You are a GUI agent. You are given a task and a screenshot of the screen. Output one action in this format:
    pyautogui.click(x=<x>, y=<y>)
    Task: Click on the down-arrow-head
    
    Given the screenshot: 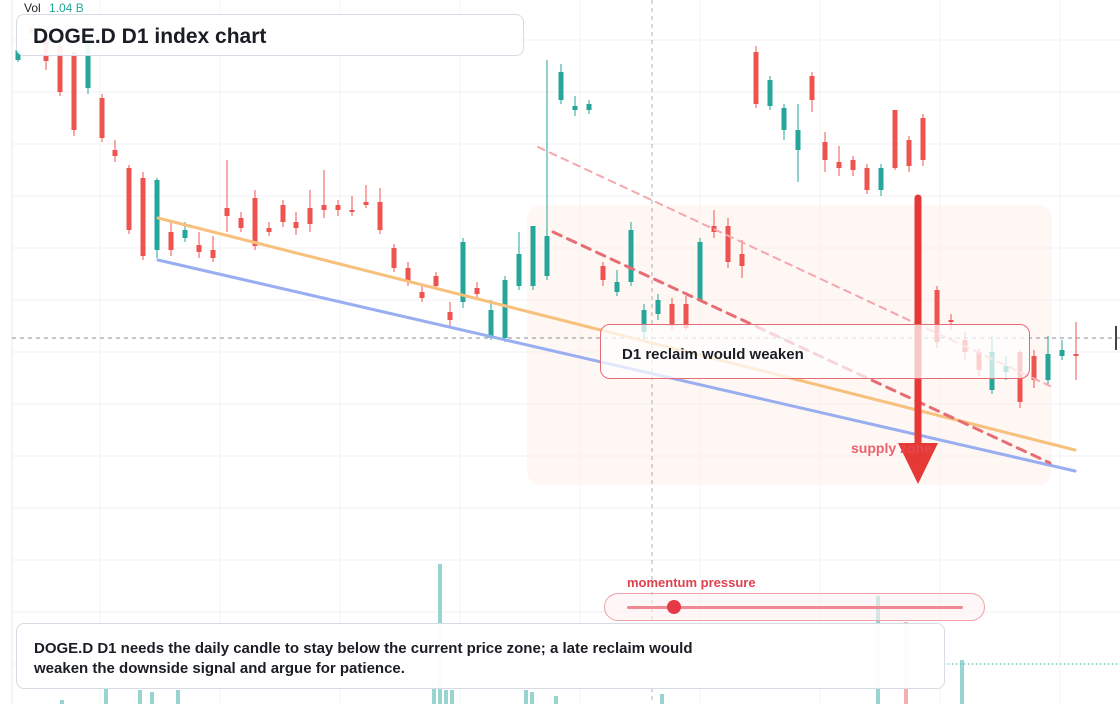 What is the action you would take?
    pyautogui.click(x=918, y=463)
    